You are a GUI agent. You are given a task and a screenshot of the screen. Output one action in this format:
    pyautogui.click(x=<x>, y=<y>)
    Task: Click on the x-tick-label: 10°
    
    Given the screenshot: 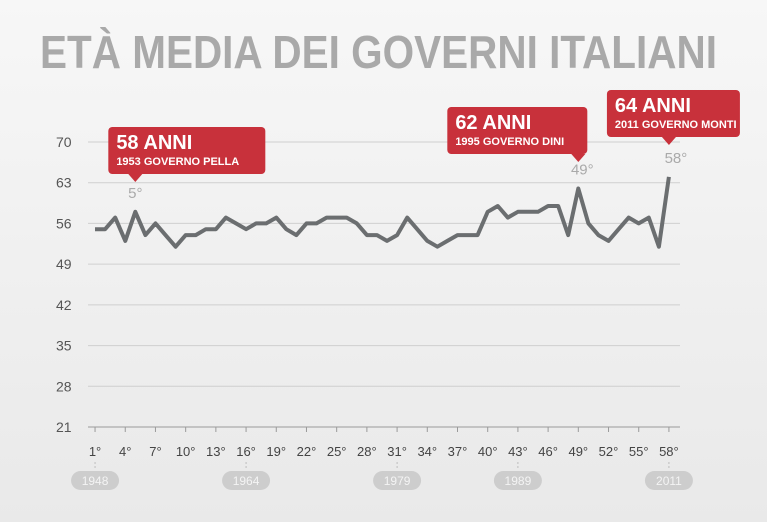 What is the action you would take?
    pyautogui.click(x=186, y=451)
    